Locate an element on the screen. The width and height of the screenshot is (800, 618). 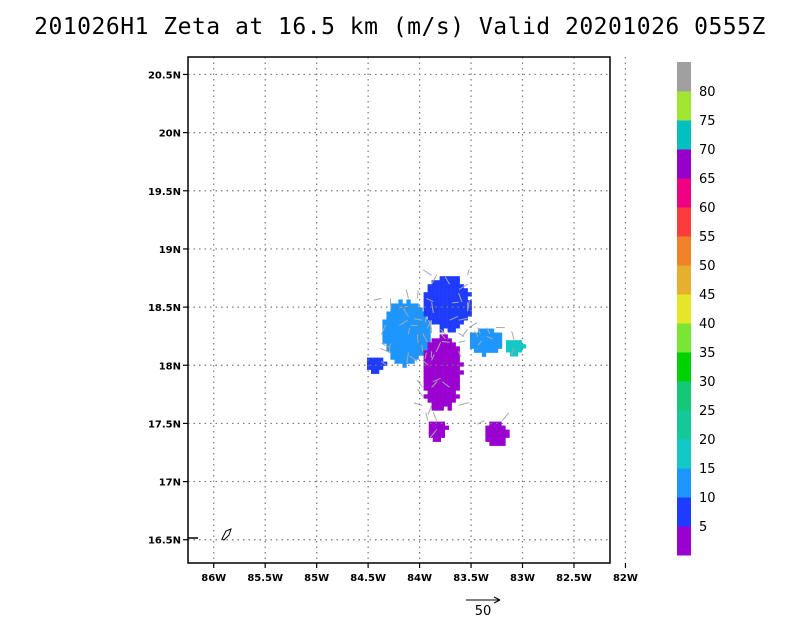
y-axis-ticks: 16.5N 17N 17.5N 18N 18.5N 19N 19.5N 20N 20.5N is located at coordinates (168, 308).